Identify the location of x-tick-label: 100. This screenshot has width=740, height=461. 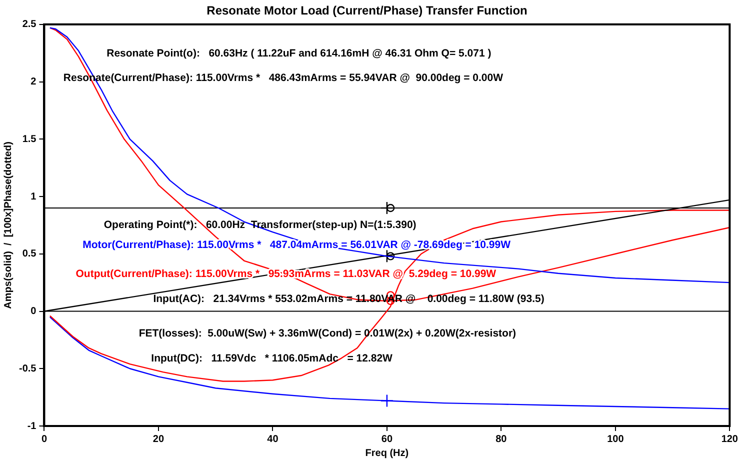
(615, 439).